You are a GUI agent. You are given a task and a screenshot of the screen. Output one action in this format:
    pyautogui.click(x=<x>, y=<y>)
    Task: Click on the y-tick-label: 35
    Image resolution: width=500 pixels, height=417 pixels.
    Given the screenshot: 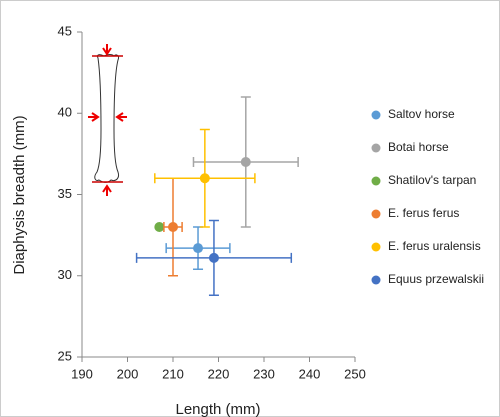 What is the action you would take?
    pyautogui.click(x=65, y=193)
    